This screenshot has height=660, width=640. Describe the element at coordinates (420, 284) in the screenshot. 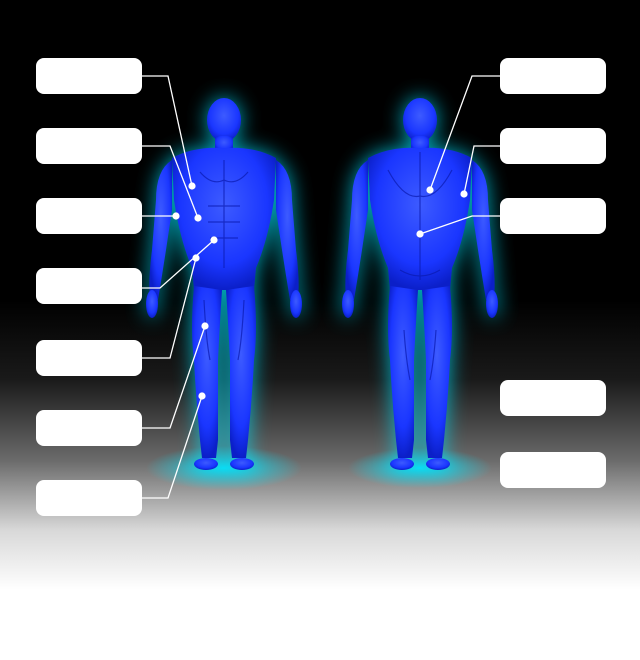

I see `back-body-figure` at that location.